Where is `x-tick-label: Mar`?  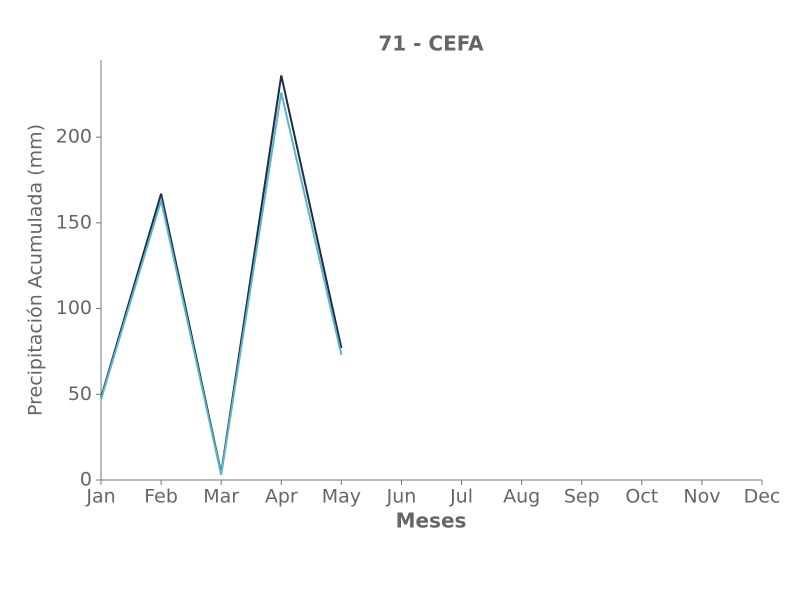
x-tick-label: Mar is located at coordinates (221, 497).